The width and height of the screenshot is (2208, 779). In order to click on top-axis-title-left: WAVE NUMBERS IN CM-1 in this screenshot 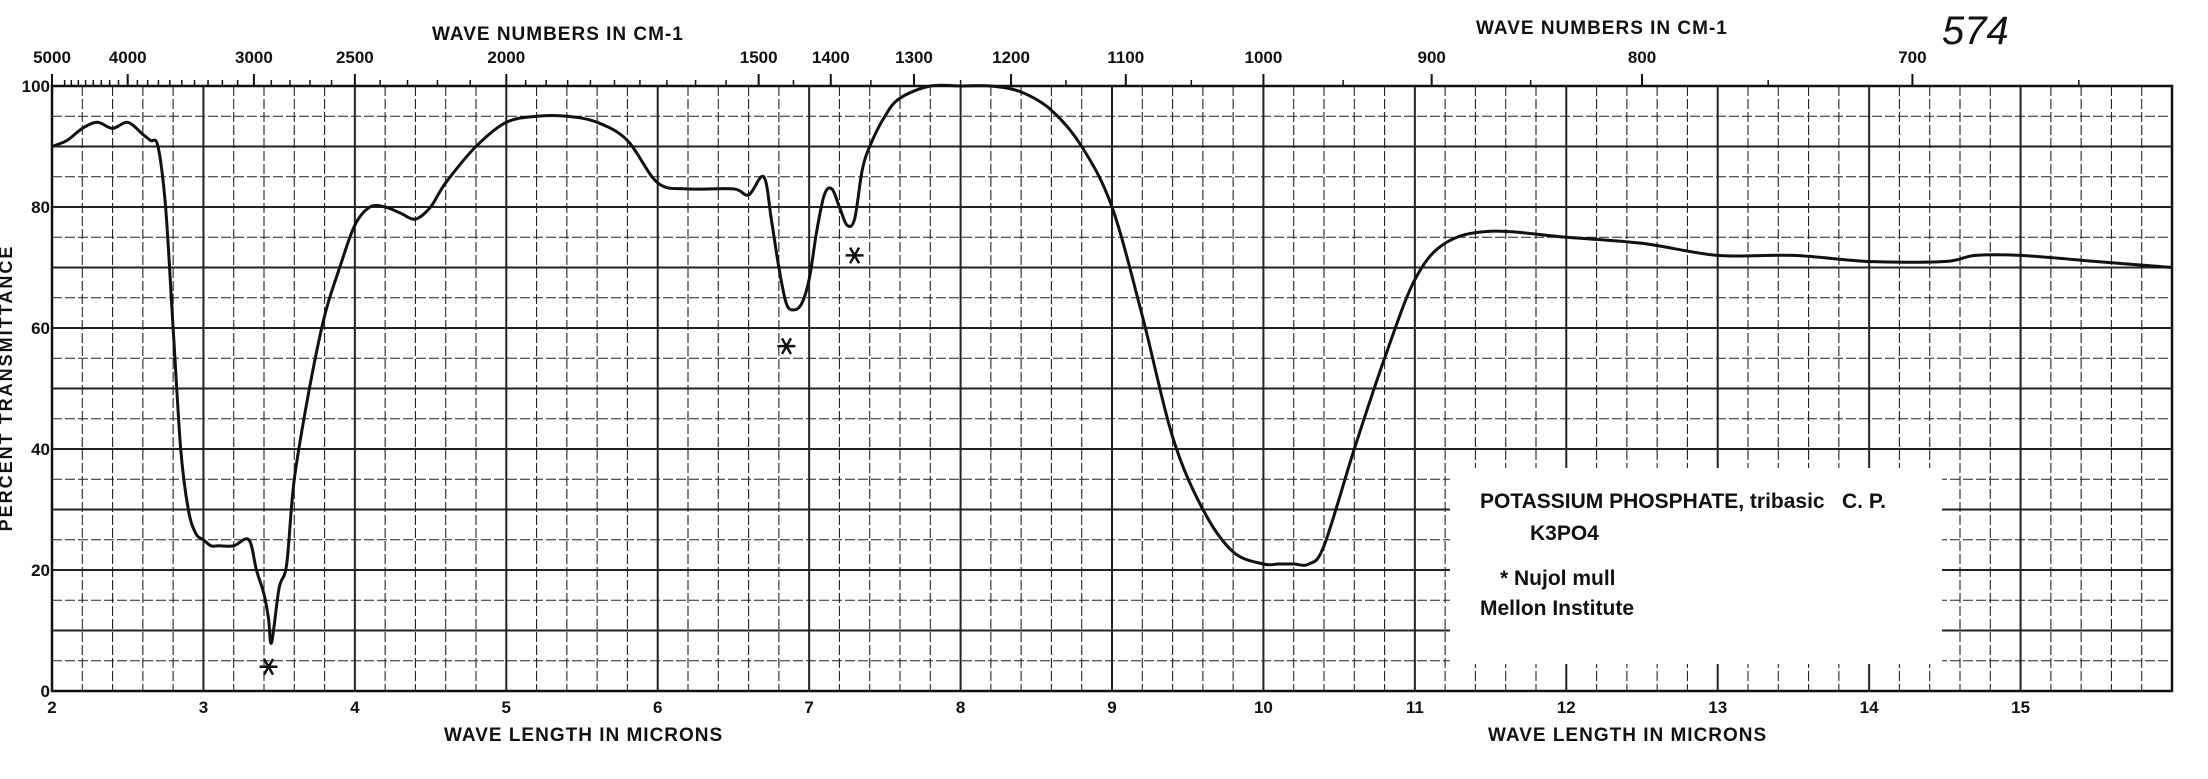, I will do `click(558, 34)`.